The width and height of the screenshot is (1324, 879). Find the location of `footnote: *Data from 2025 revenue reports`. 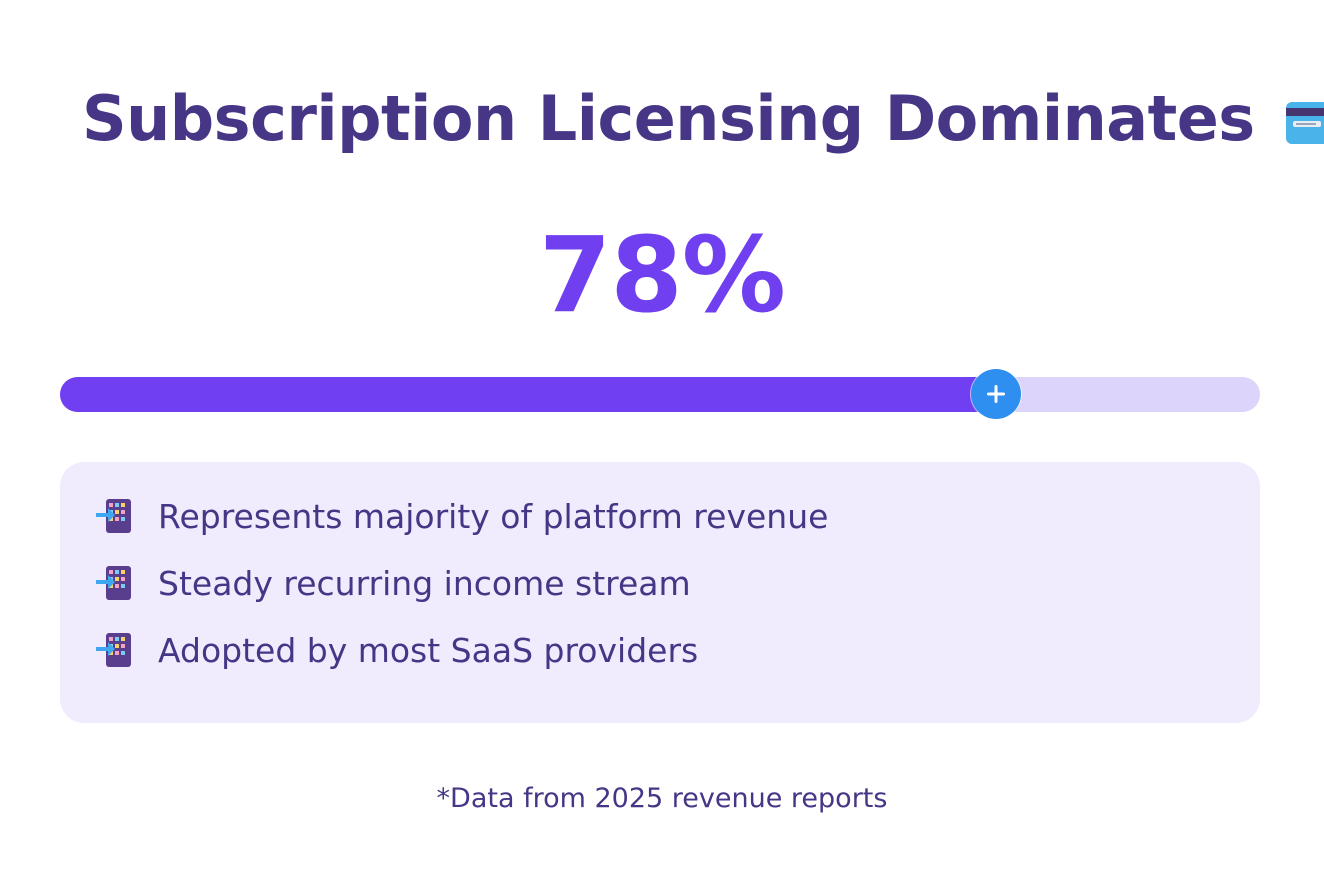

footnote: *Data from 2025 revenue reports is located at coordinates (662, 798).